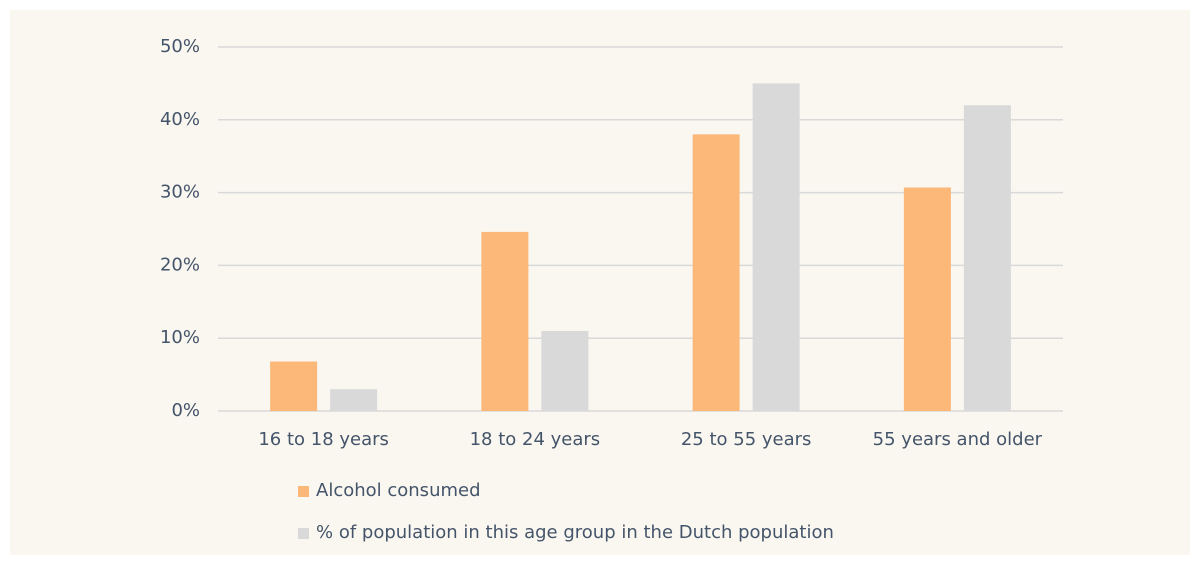 This screenshot has width=1200, height=566. Describe the element at coordinates (180, 46) in the screenshot. I see `y-tick-label: 50%` at that location.